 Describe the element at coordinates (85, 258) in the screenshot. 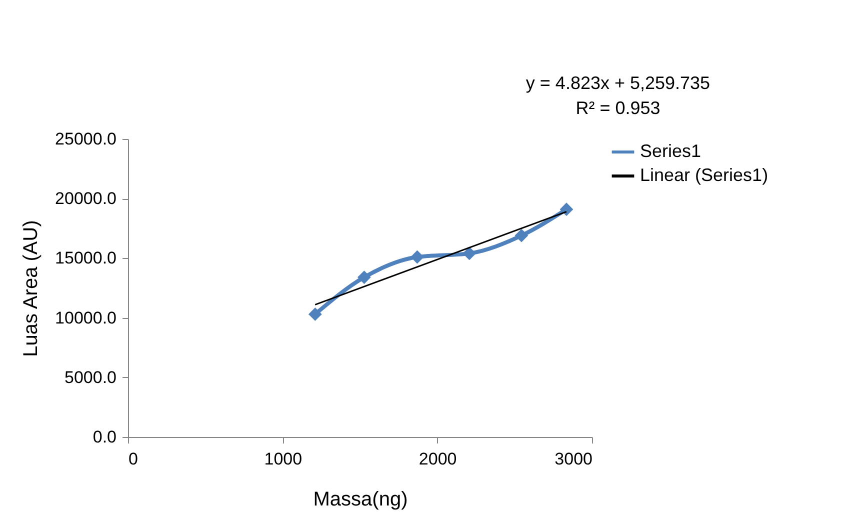

I see `y-tick-label: 15000.0` at that location.